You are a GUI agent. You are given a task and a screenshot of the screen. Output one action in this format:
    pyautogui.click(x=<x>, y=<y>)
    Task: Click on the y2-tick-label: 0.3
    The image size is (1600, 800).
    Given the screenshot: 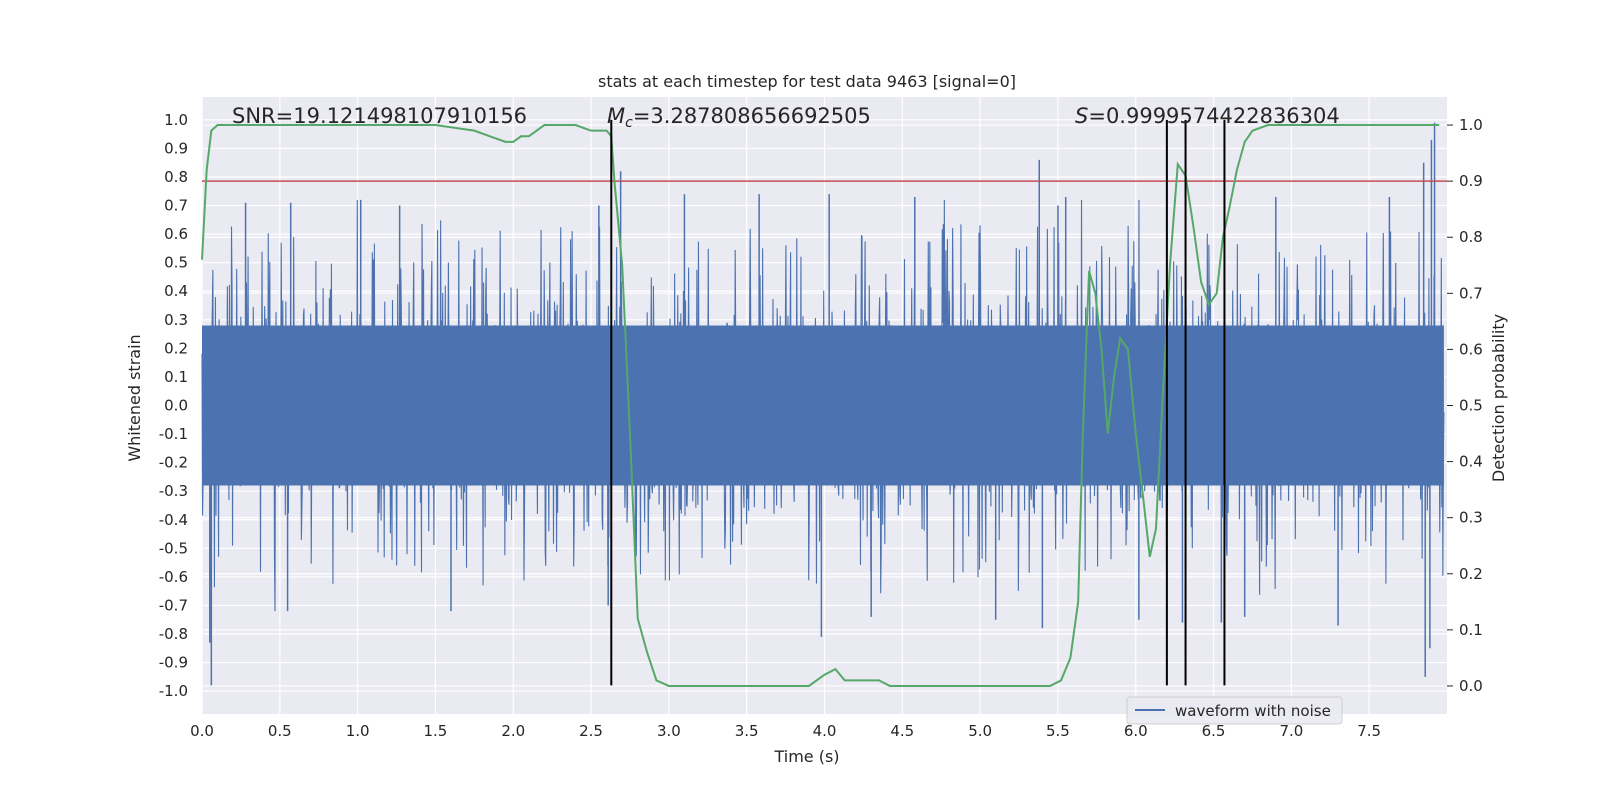 What is the action you would take?
    pyautogui.click(x=1471, y=518)
    